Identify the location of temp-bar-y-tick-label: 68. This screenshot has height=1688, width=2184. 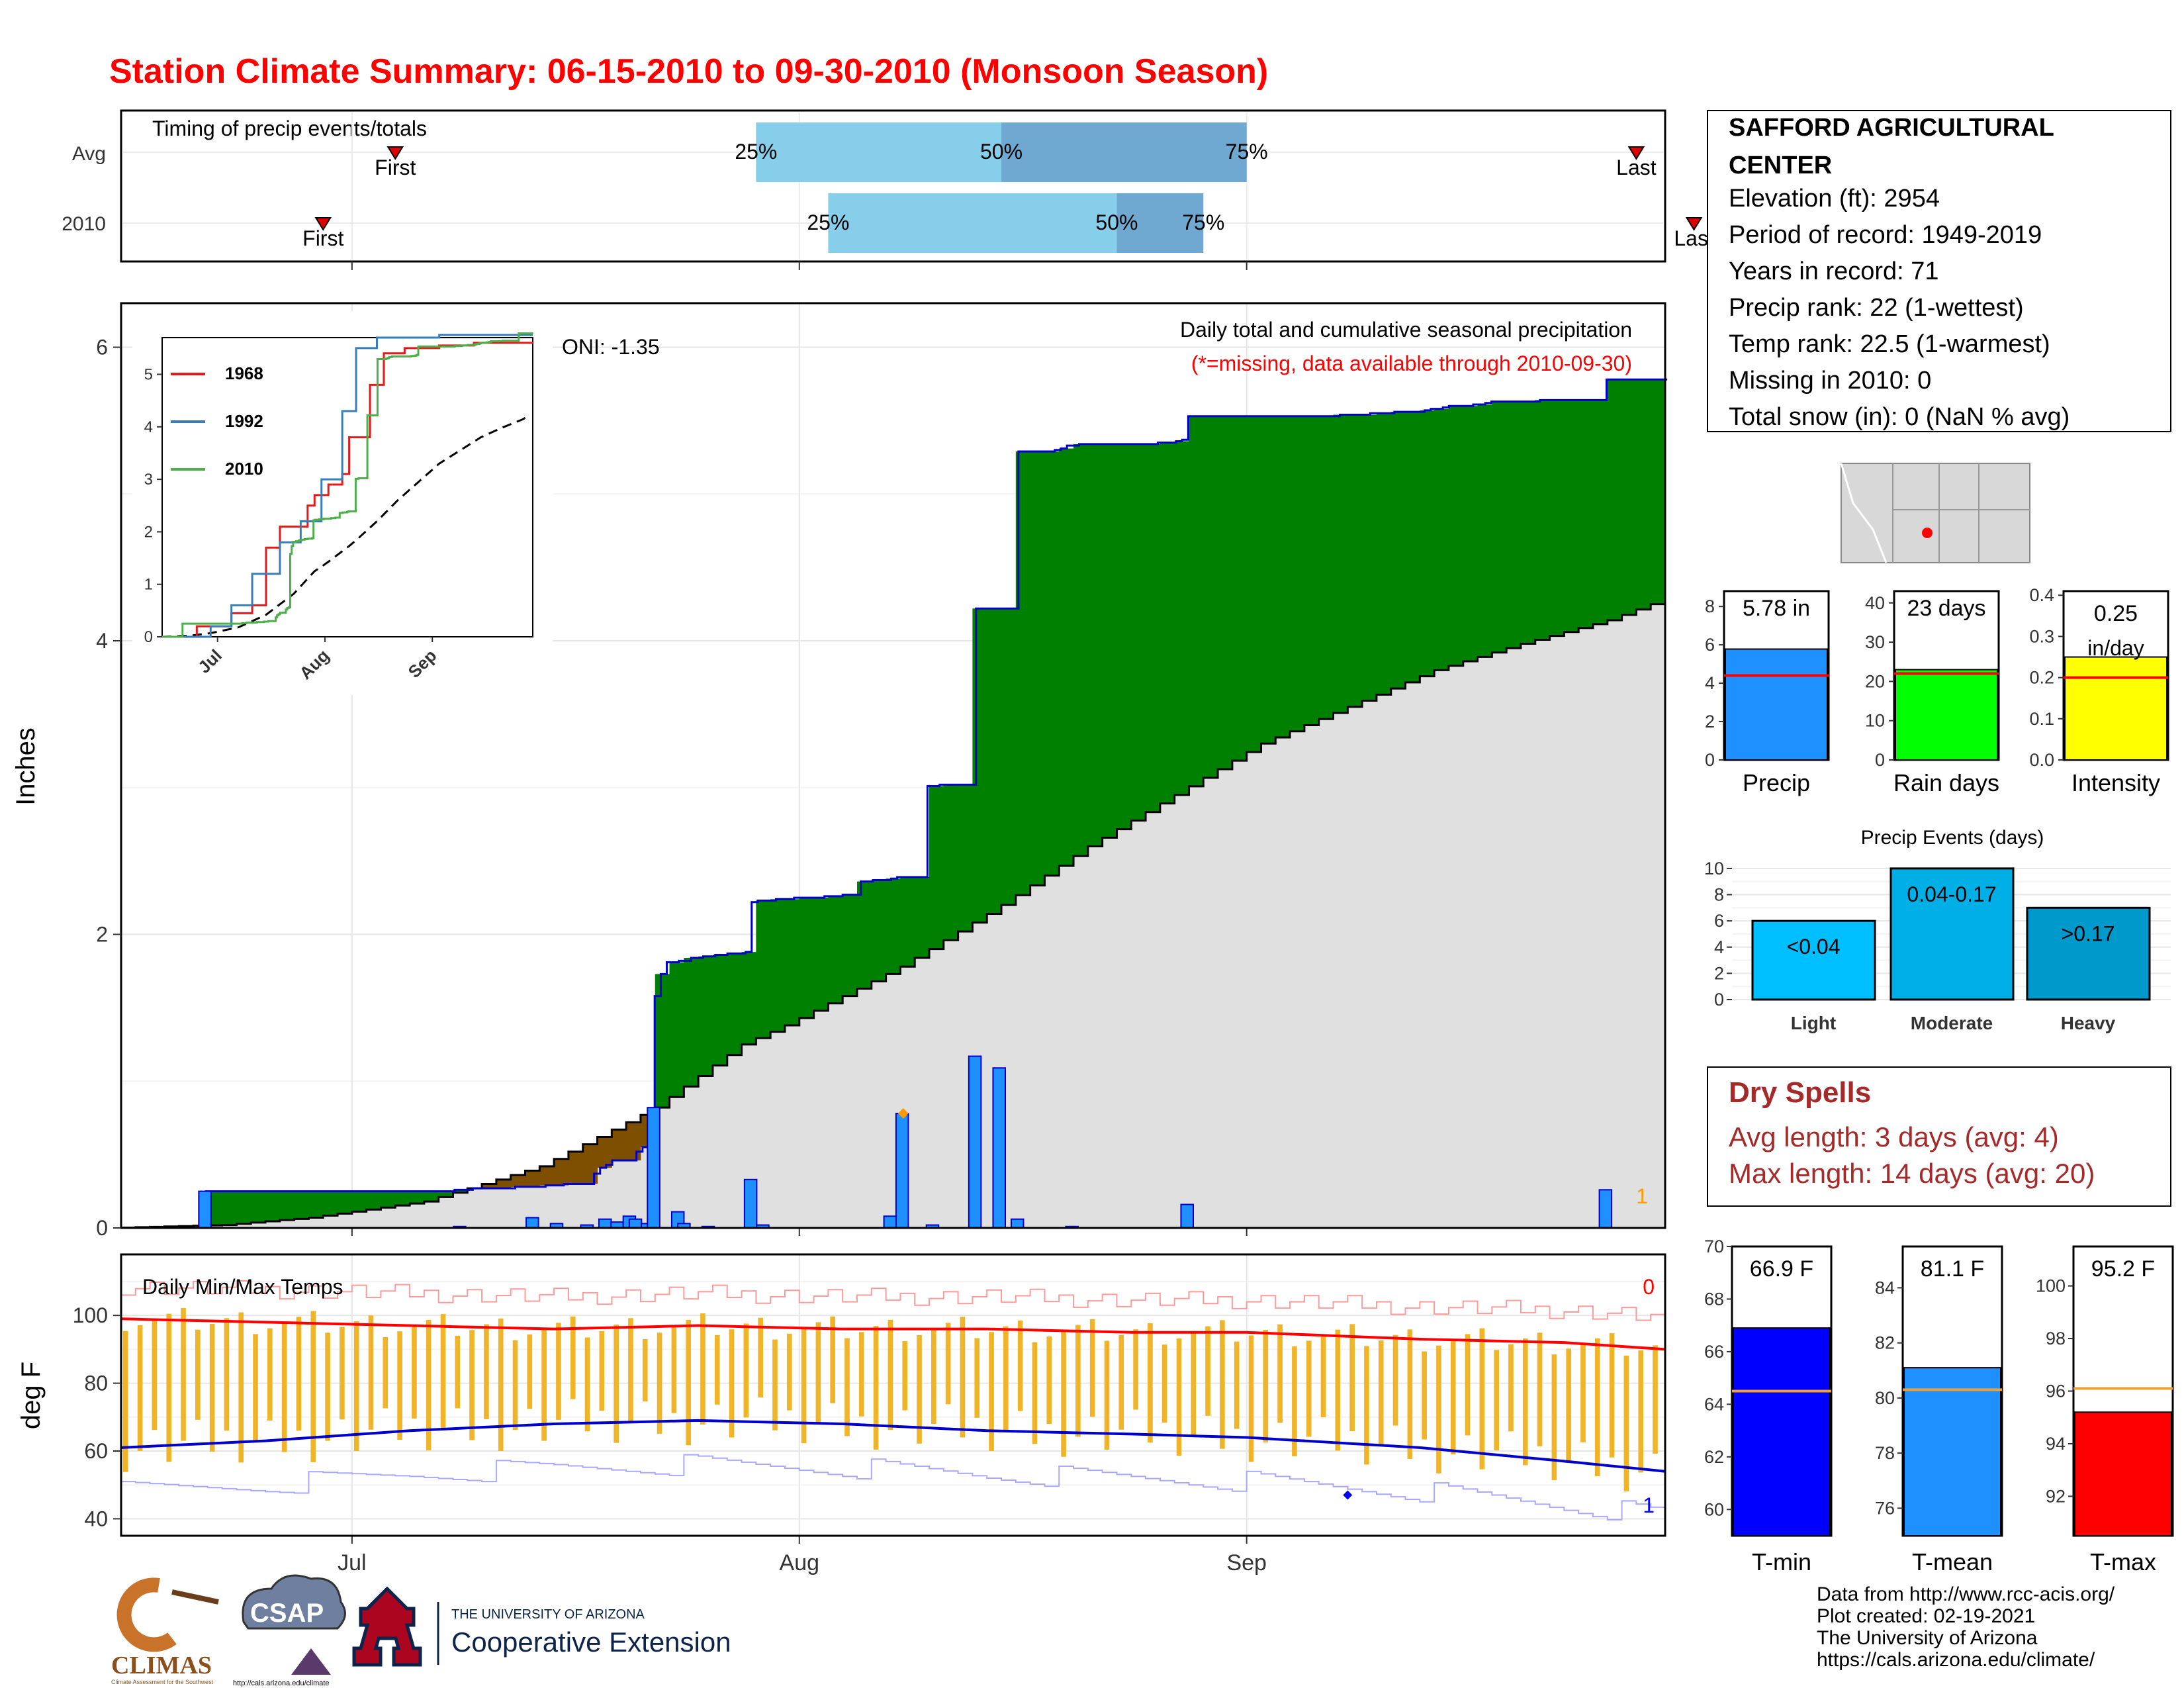
(1714, 1299).